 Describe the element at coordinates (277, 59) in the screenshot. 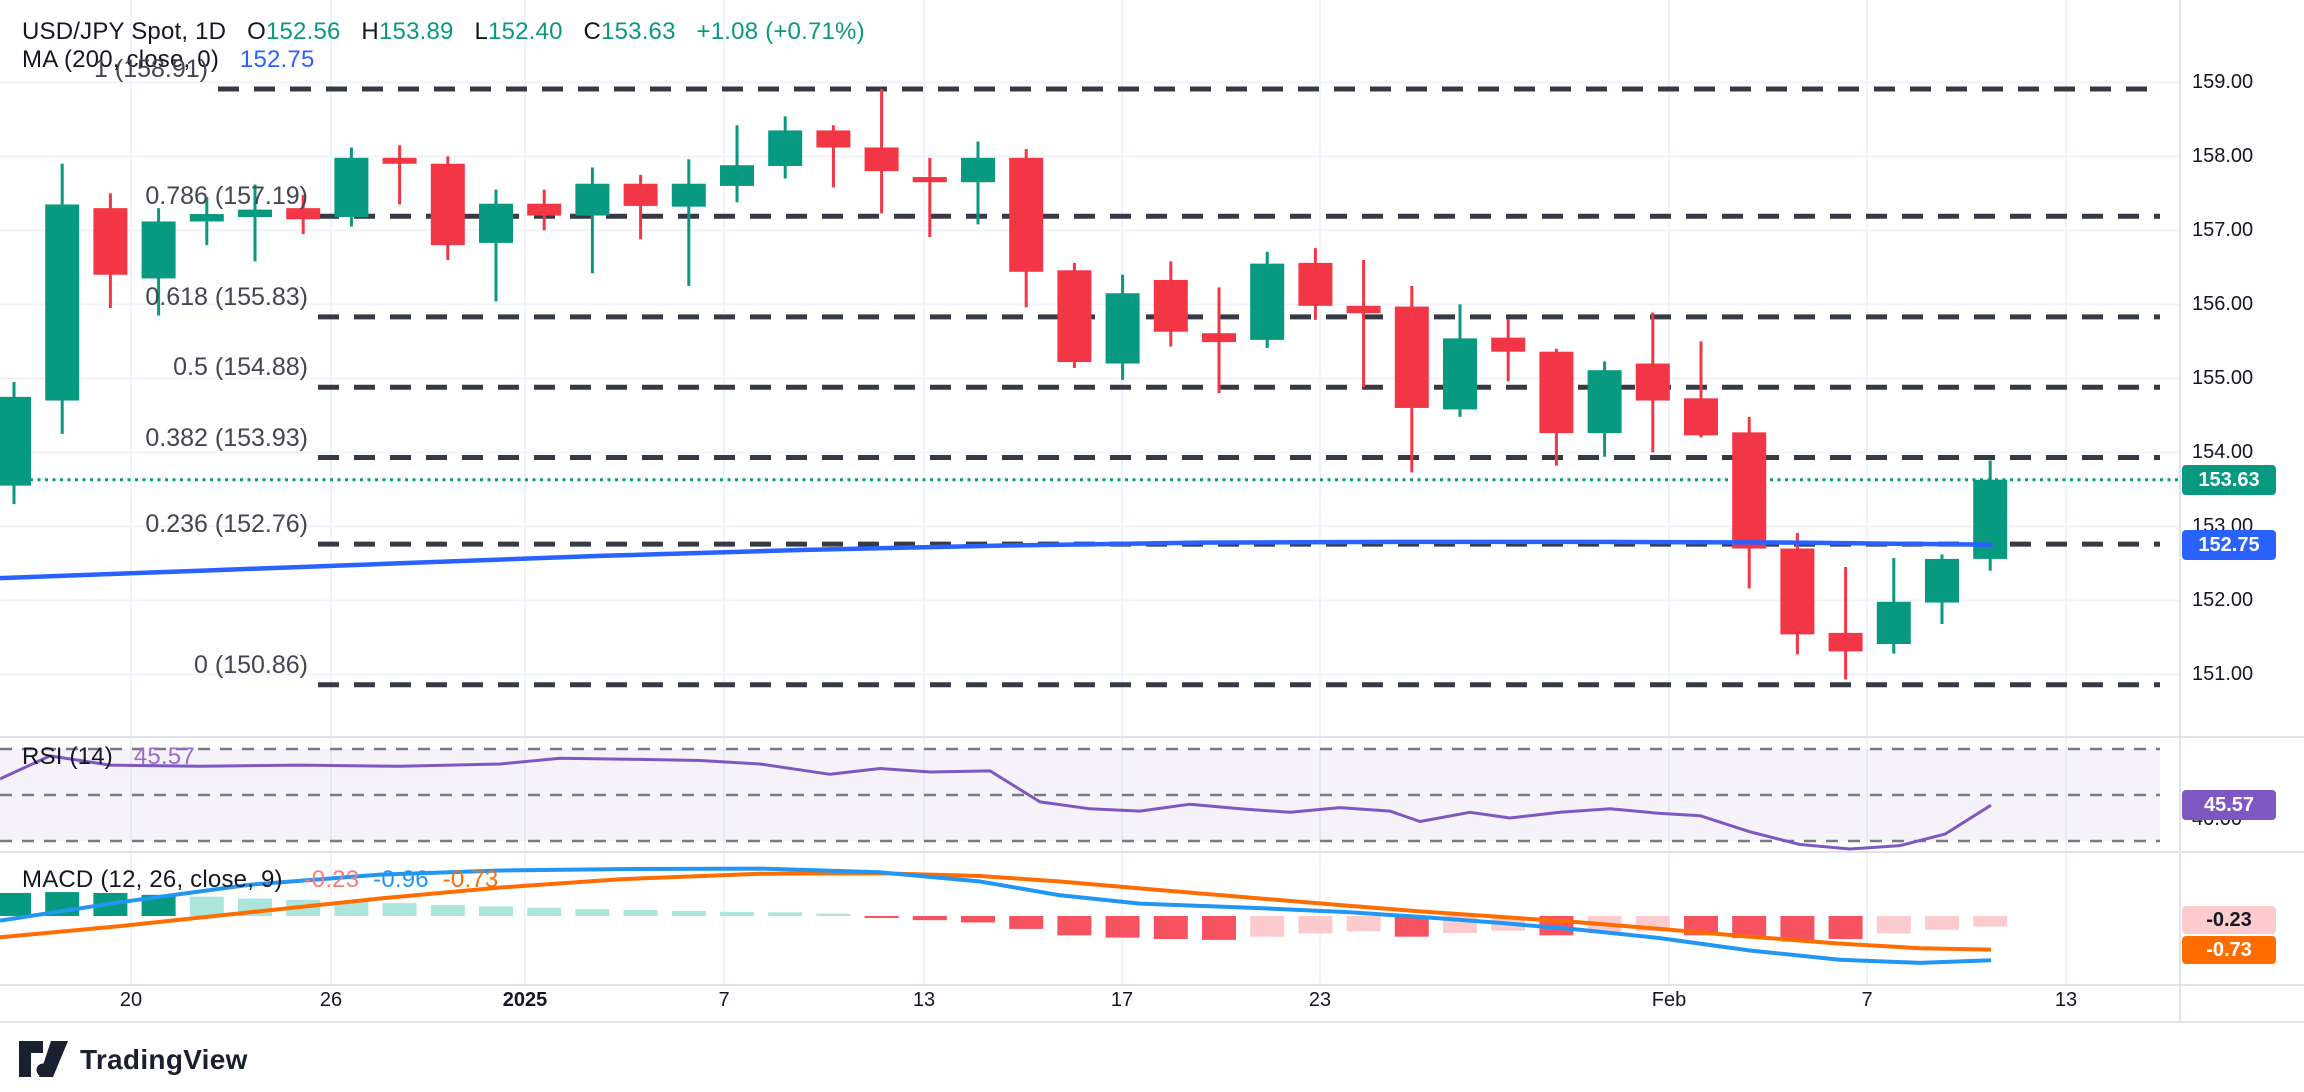

I see `ma-value: 152.75` at that location.